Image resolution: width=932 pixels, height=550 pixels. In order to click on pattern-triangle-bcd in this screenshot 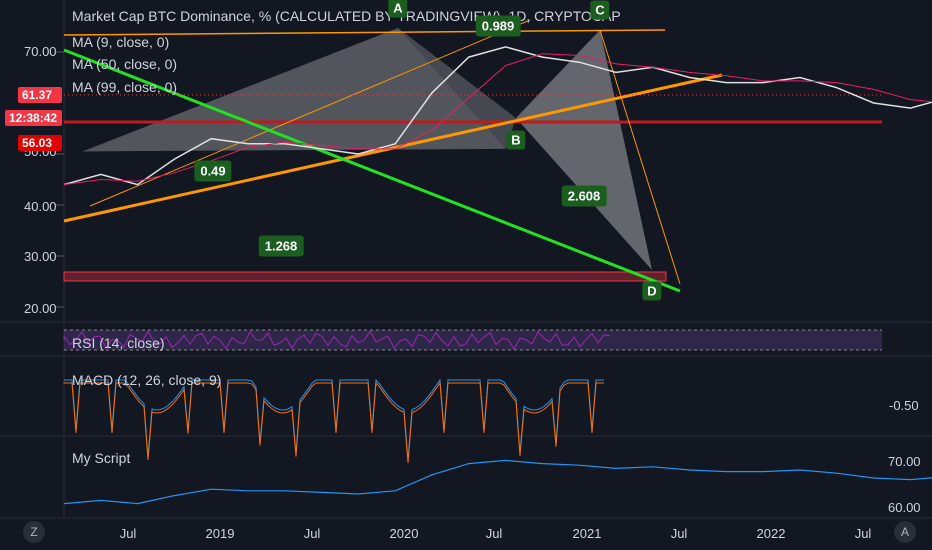, I will do `click(584, 150)`.